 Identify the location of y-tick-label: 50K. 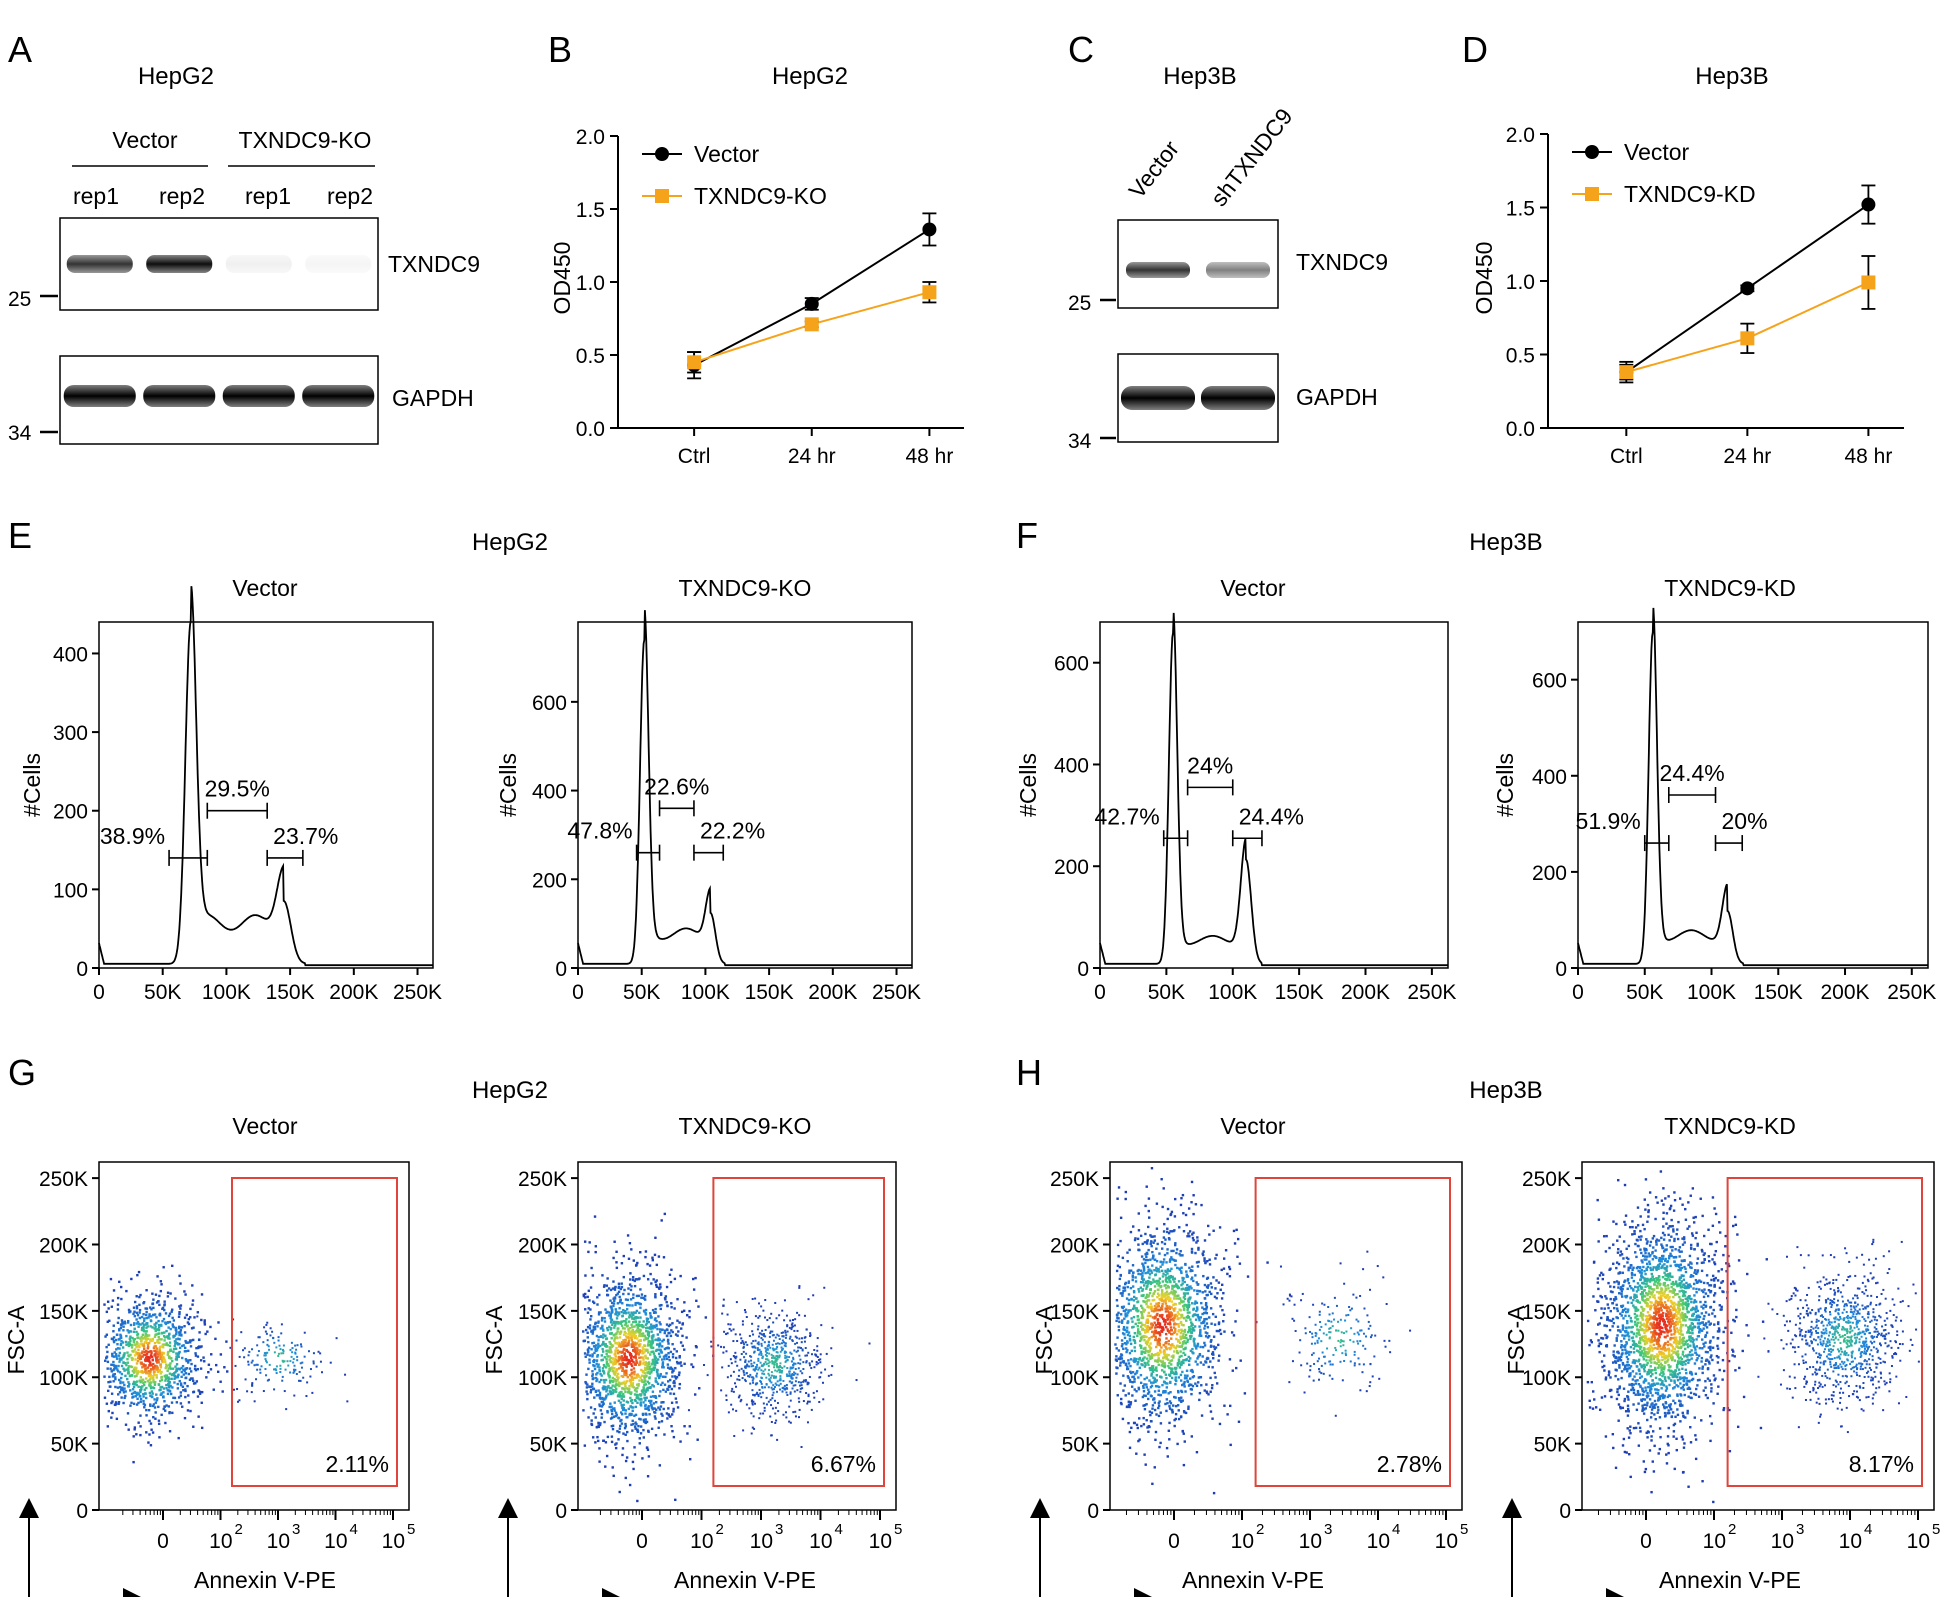
(69, 1445).